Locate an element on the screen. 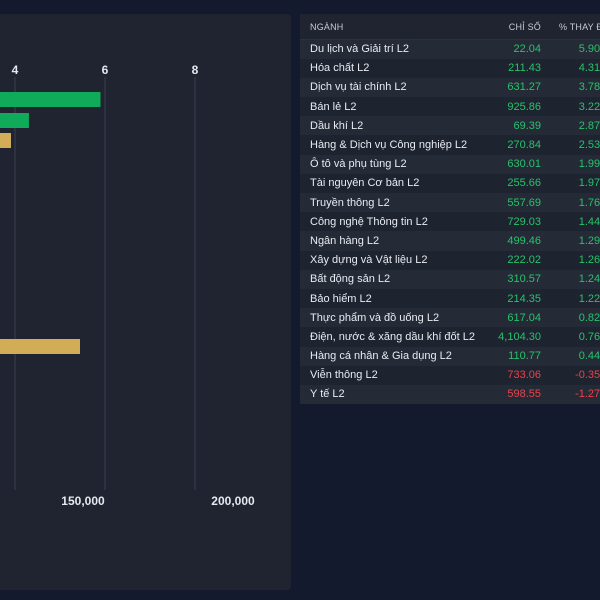  sector-change-value: 1.22 % is located at coordinates (589, 298).